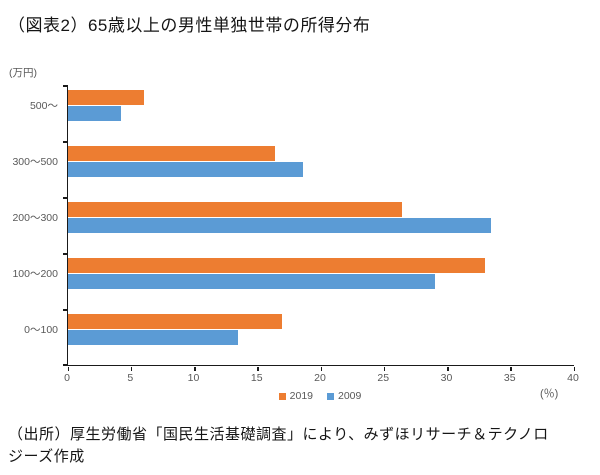 This screenshot has width=600, height=475. I want to click on category-label: 200～300, so click(35, 218).